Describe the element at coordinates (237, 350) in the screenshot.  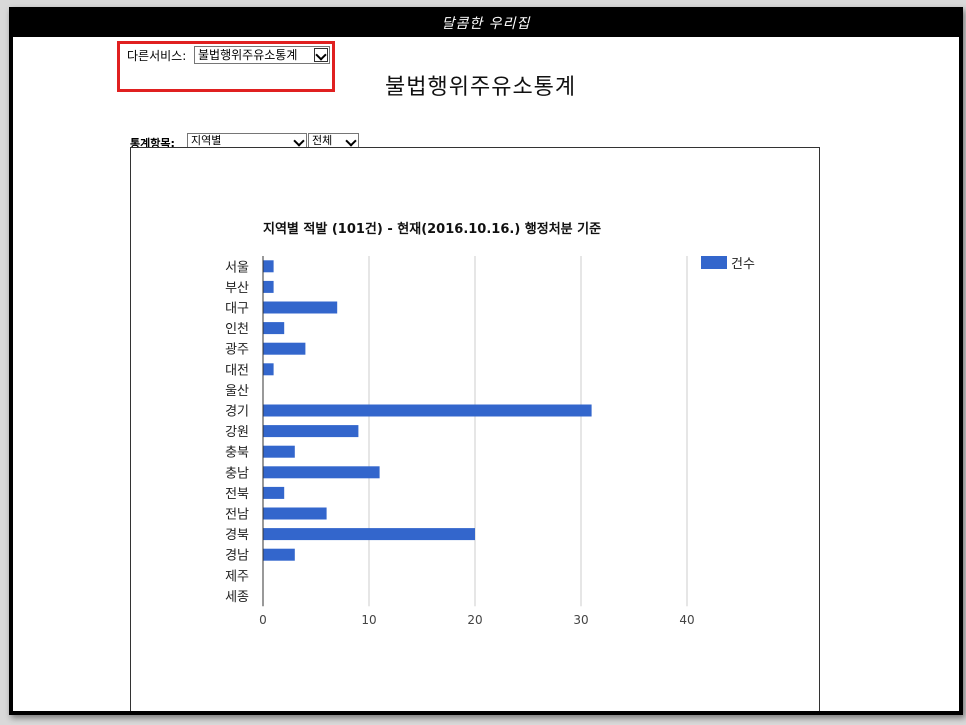
I see `category-label: 광주` at that location.